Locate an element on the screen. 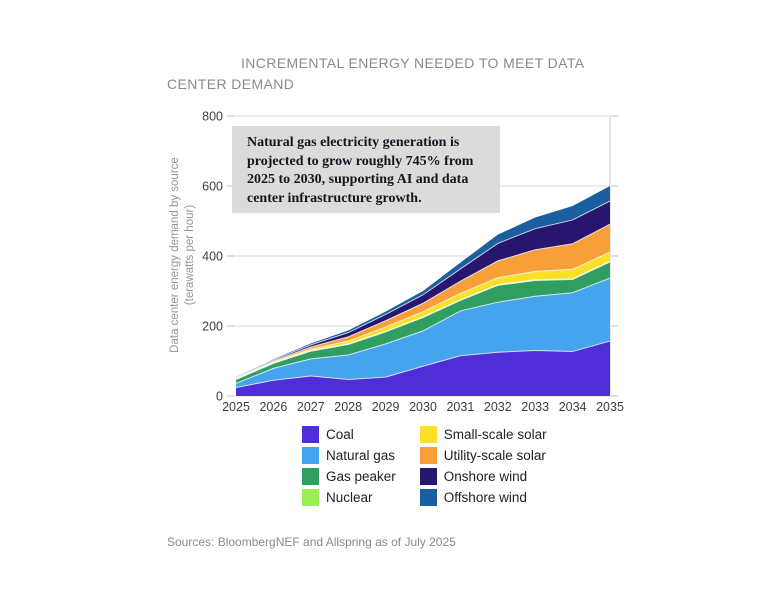 The image size is (768, 599). y-tick-label-800: 800 is located at coordinates (212, 117).